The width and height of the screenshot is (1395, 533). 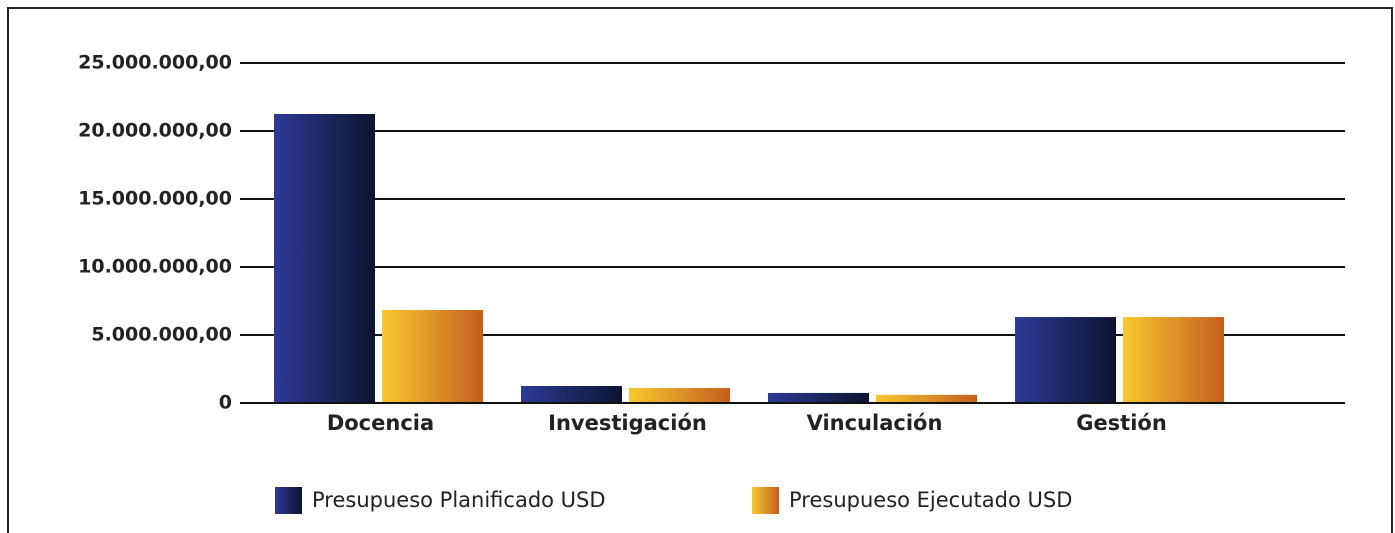 I want to click on y-tick-label: 20.000.000,00, so click(x=155, y=131).